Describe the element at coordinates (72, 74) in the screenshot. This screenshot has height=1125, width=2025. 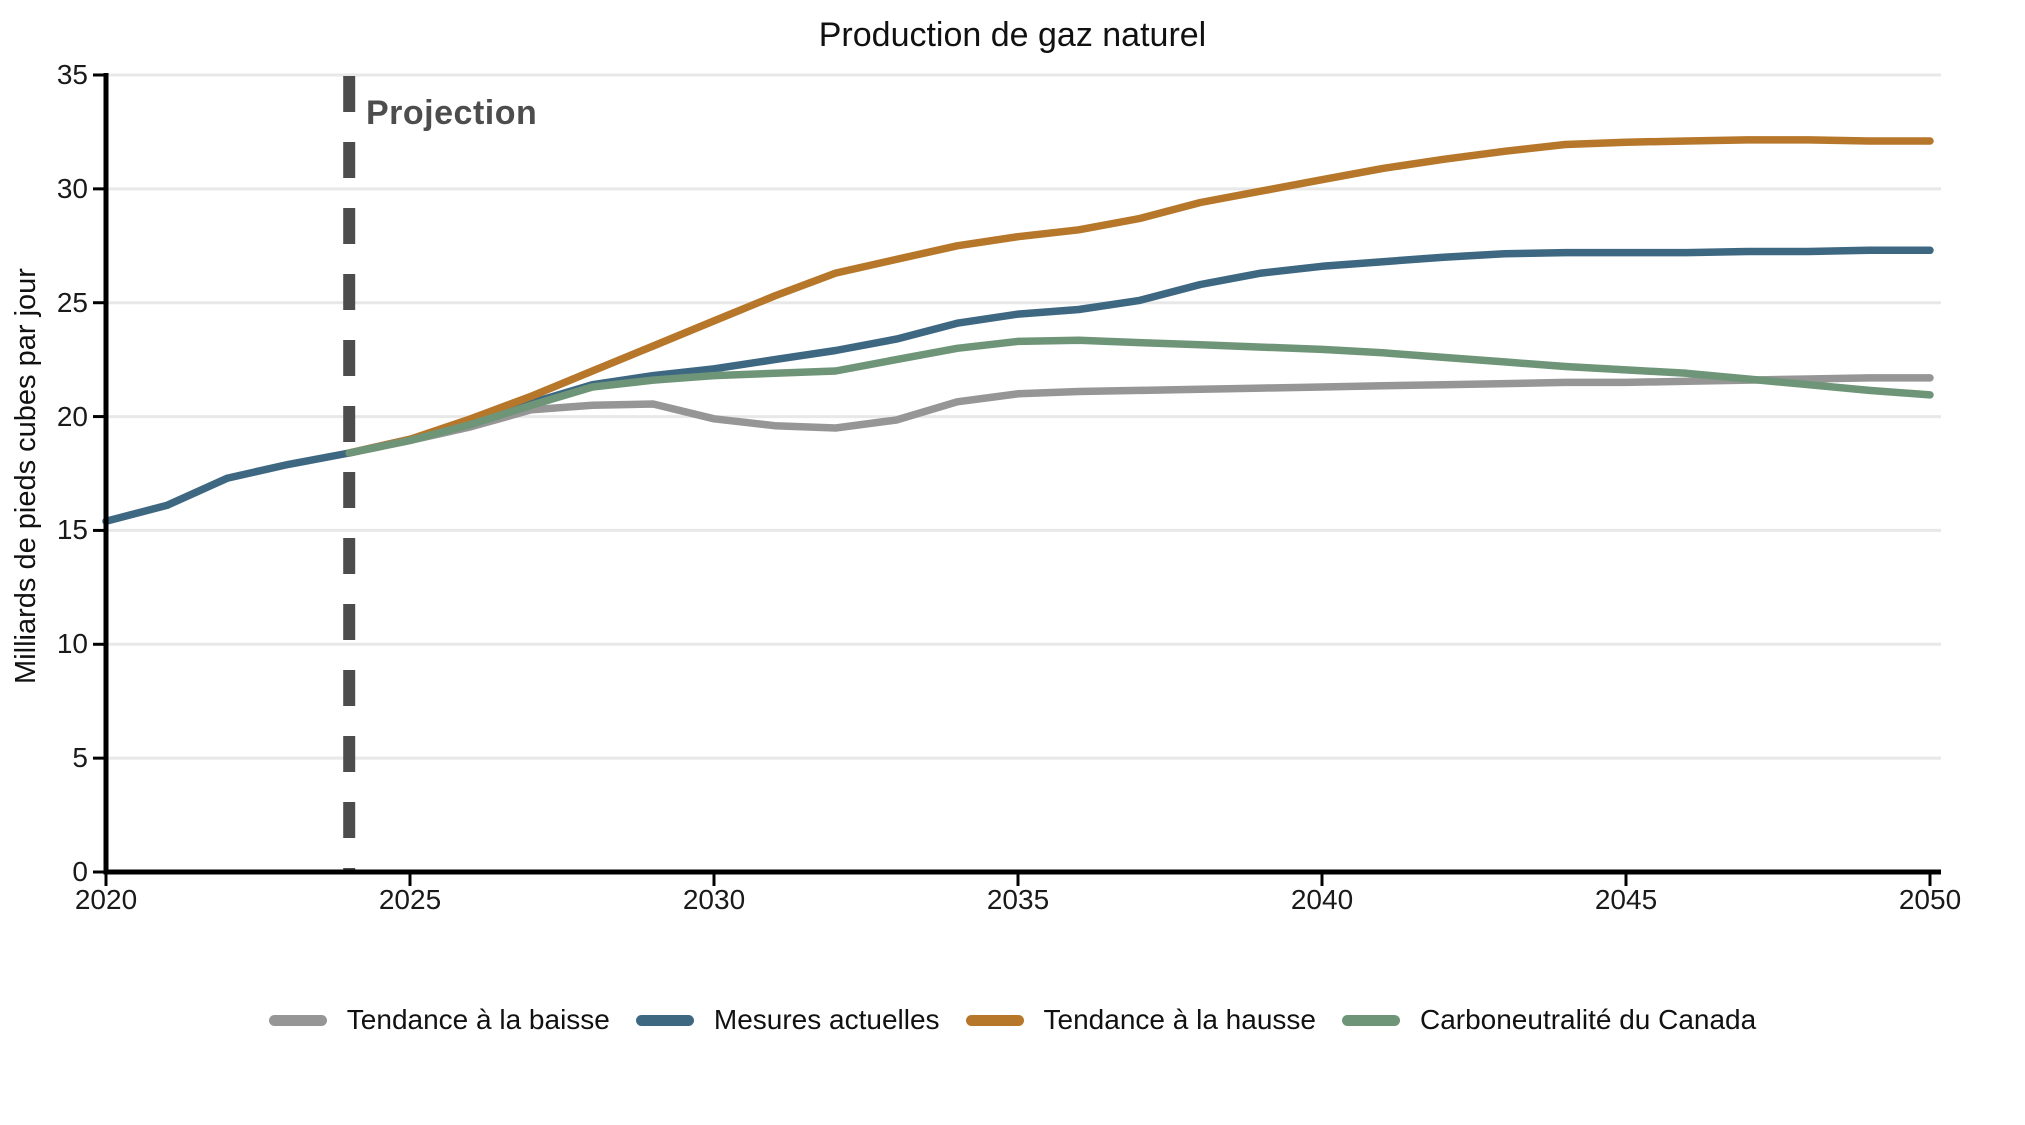
I see `y-tick-label: 35` at that location.